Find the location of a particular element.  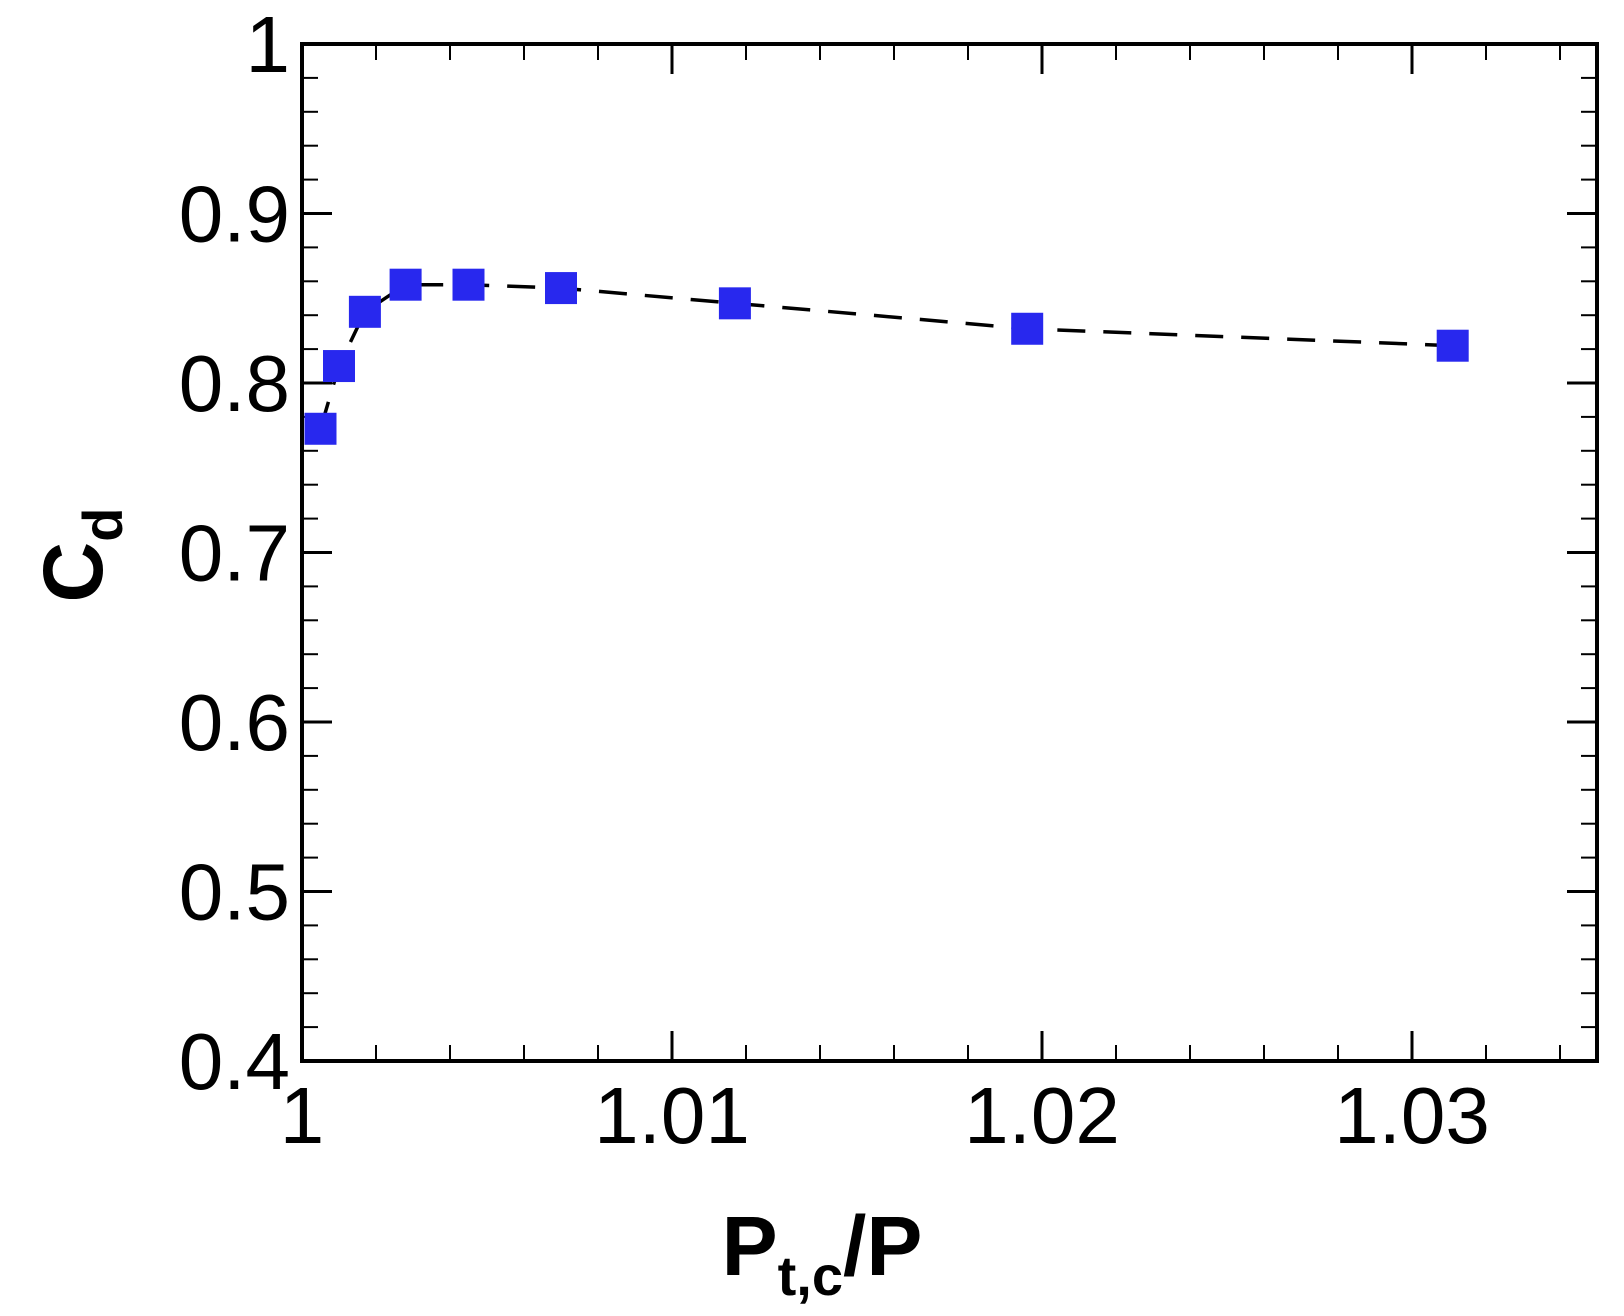

x-axis-title-main: P is located at coordinates (750, 1246).